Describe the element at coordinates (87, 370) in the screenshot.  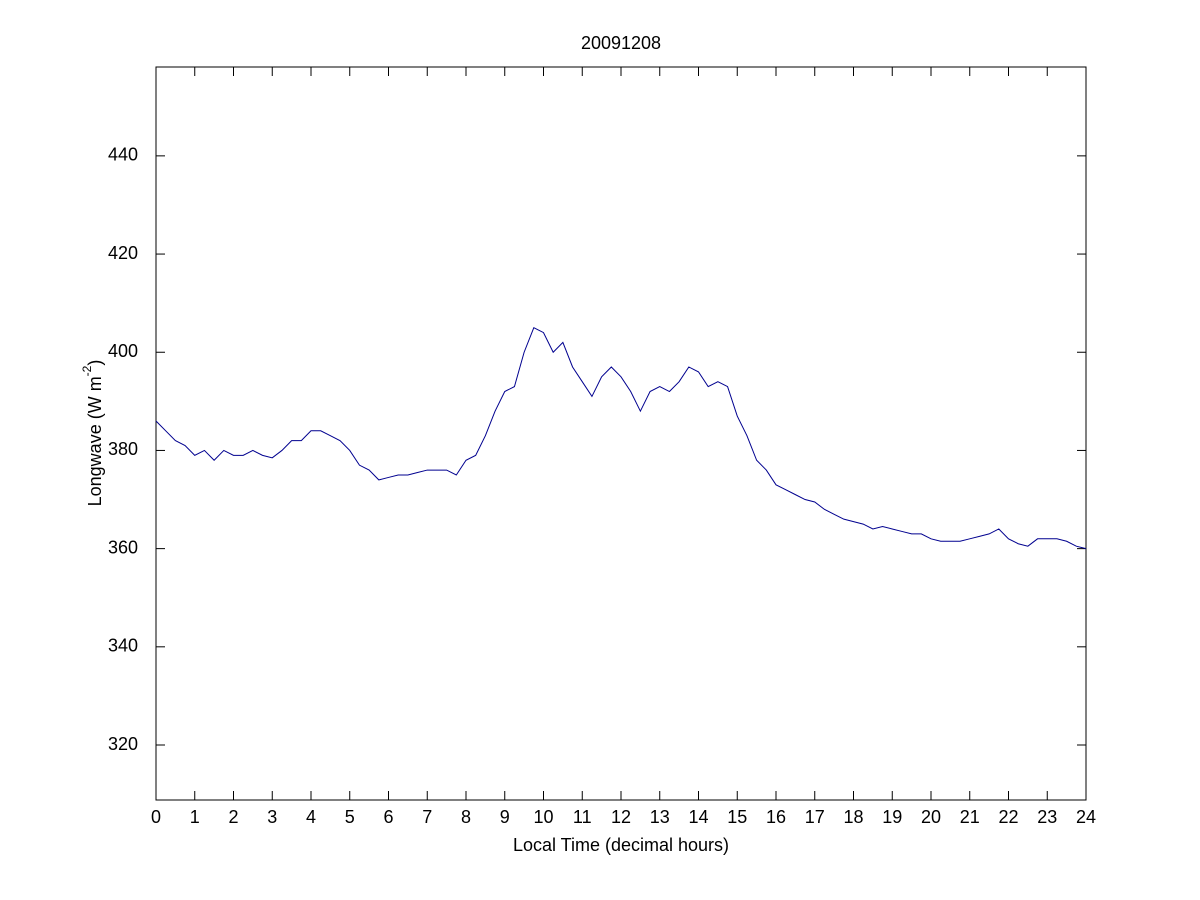
I see `y-label-superscript: -2` at that location.